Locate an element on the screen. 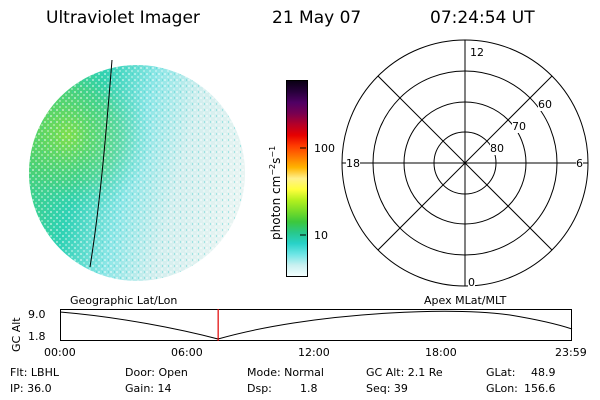  glat-value: 48.9 is located at coordinates (543, 372).